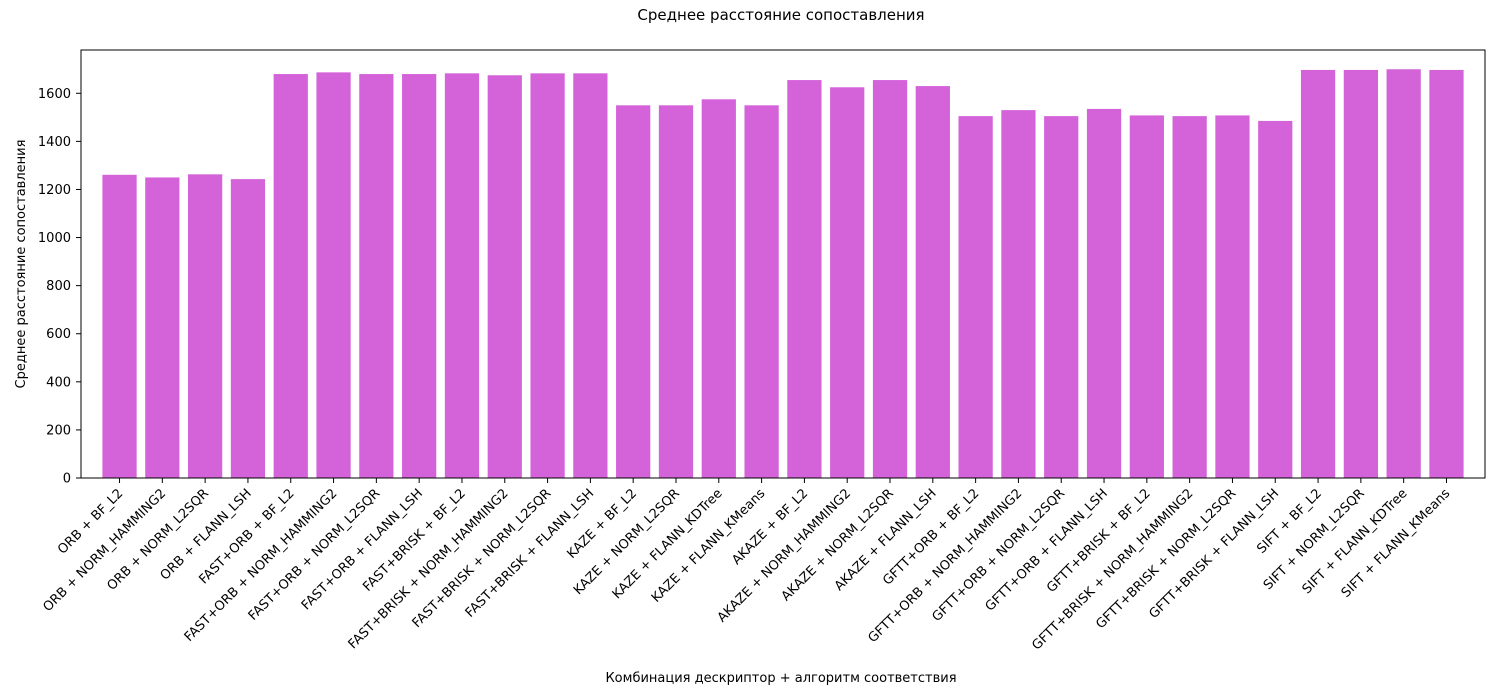 Image resolution: width=1500 pixels, height=700 pixels. What do you see at coordinates (429, 569) in the screenshot?
I see `x-tick-label: FAST+BRISK + NORM_HAMMING2` at bounding box center [429, 569].